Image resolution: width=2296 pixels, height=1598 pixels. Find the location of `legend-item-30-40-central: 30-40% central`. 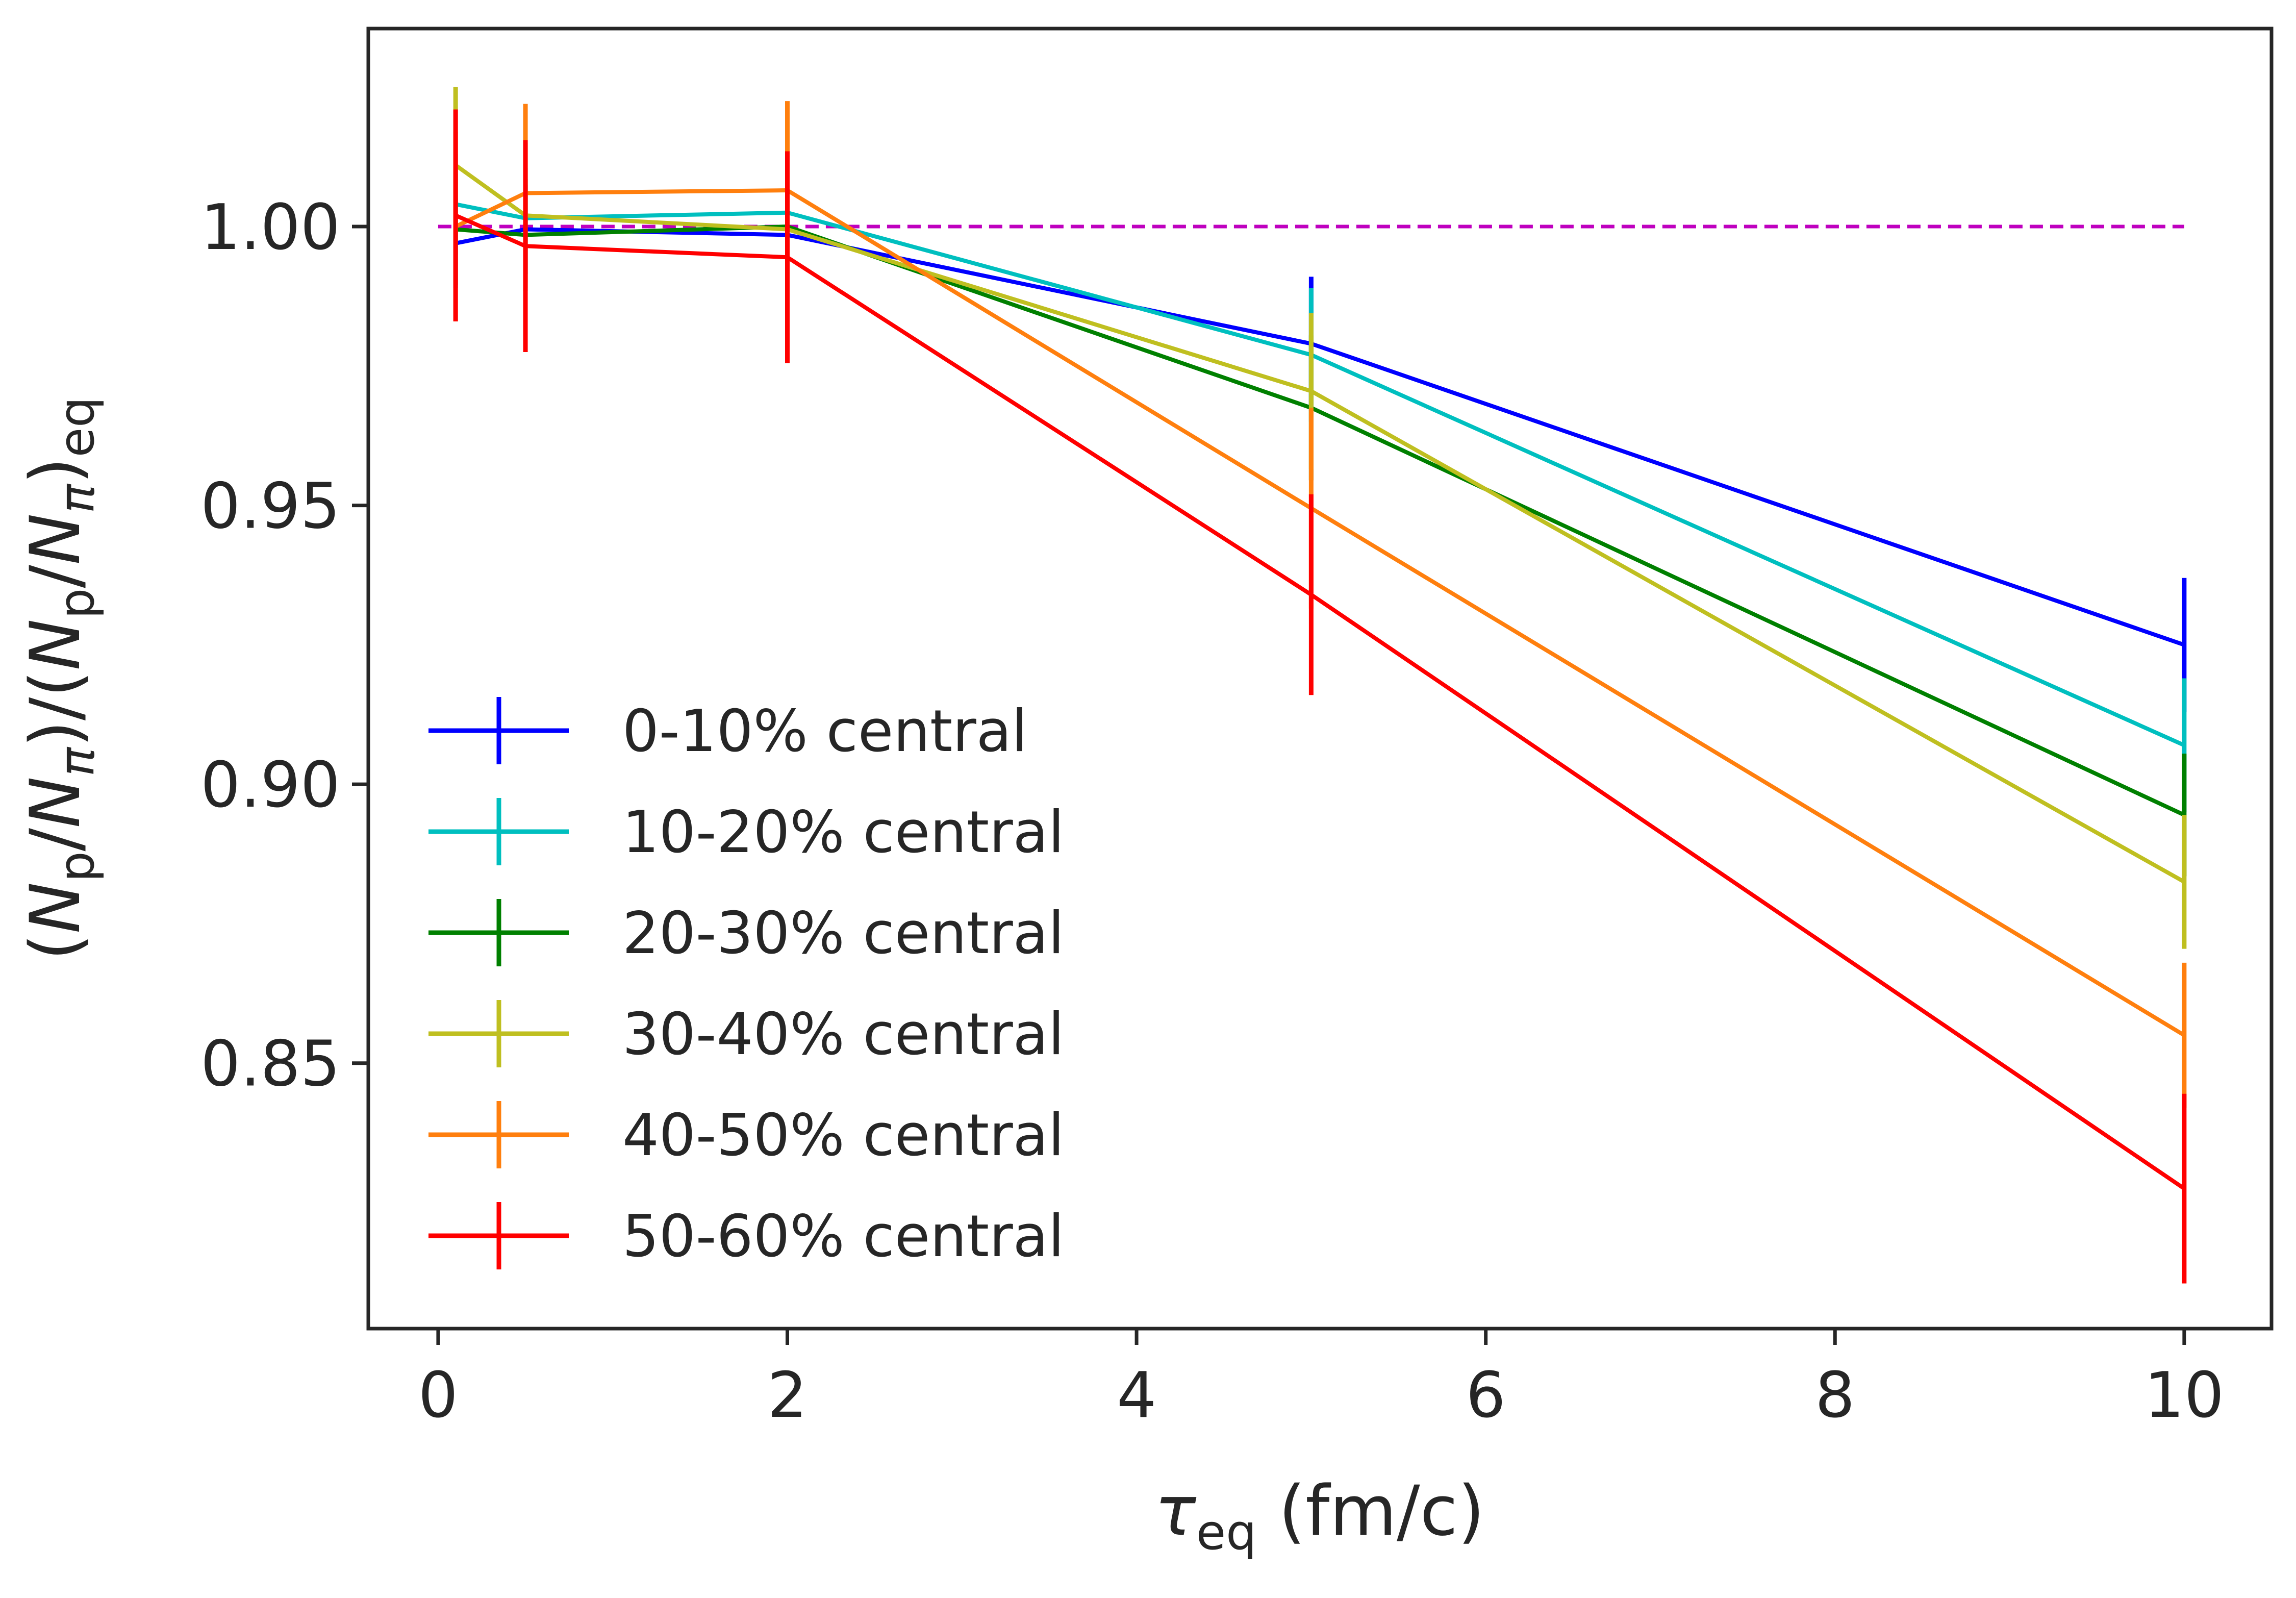

legend-item-30-40-central: 30-40% central is located at coordinates (746, 1034).